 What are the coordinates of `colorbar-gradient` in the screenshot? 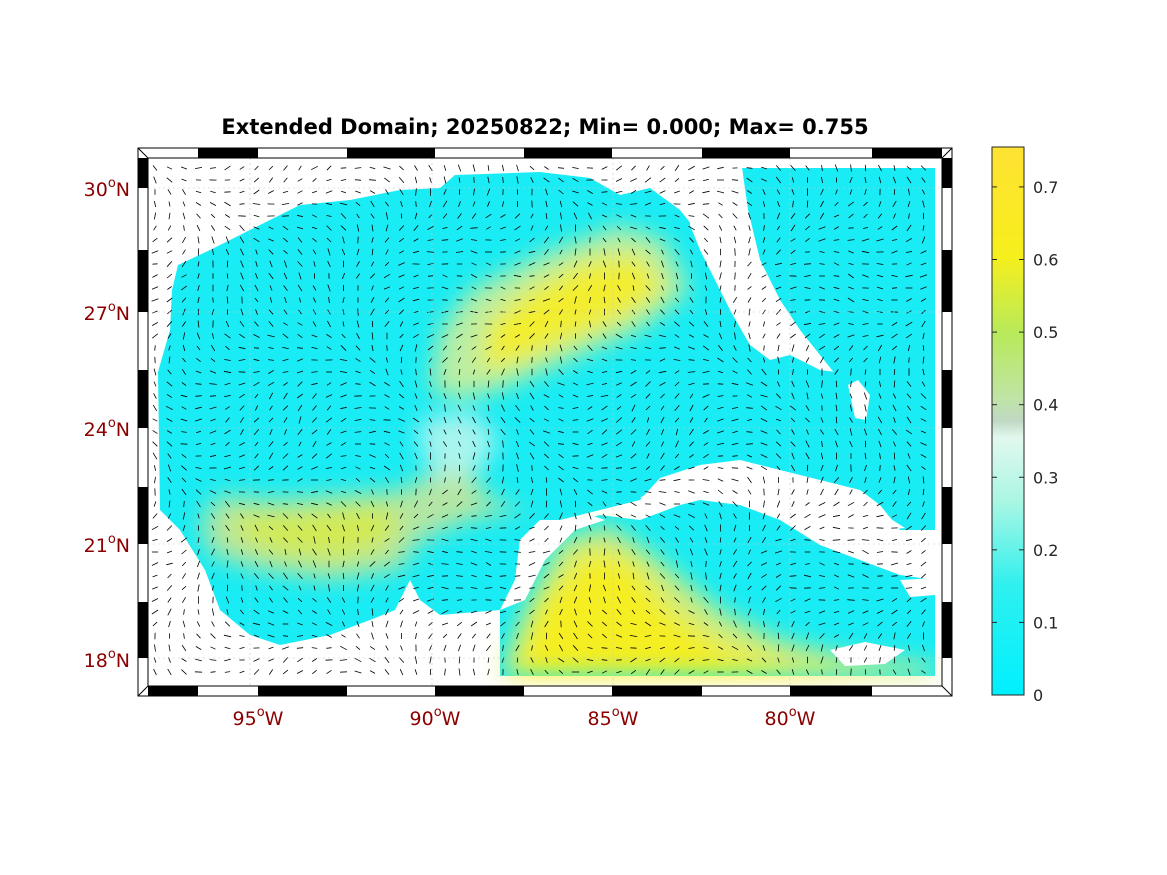 It's located at (1008, 421).